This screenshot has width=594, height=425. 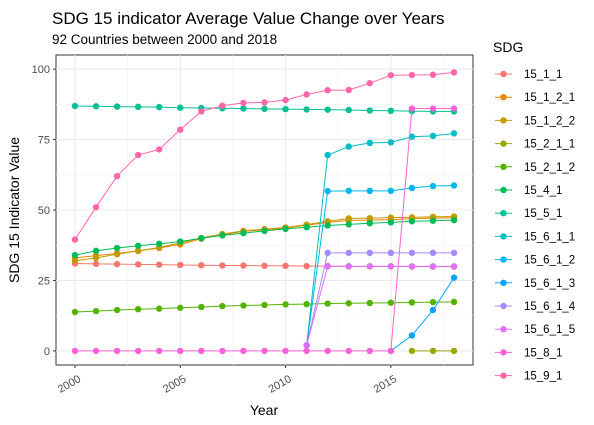 What do you see at coordinates (14, 210) in the screenshot?
I see `y-axis-title: SDG 15 Indicator Value` at bounding box center [14, 210].